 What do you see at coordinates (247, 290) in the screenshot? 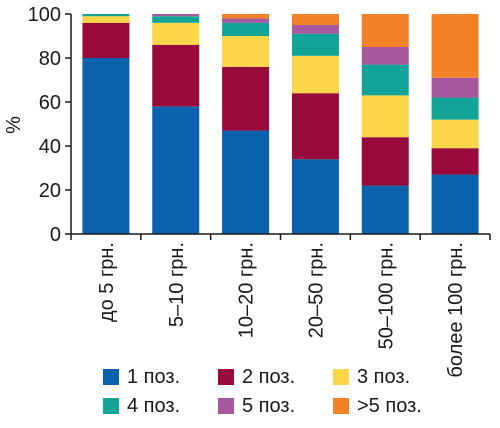
I see `x-tick-label: 10–20 грн.` at bounding box center [247, 290].